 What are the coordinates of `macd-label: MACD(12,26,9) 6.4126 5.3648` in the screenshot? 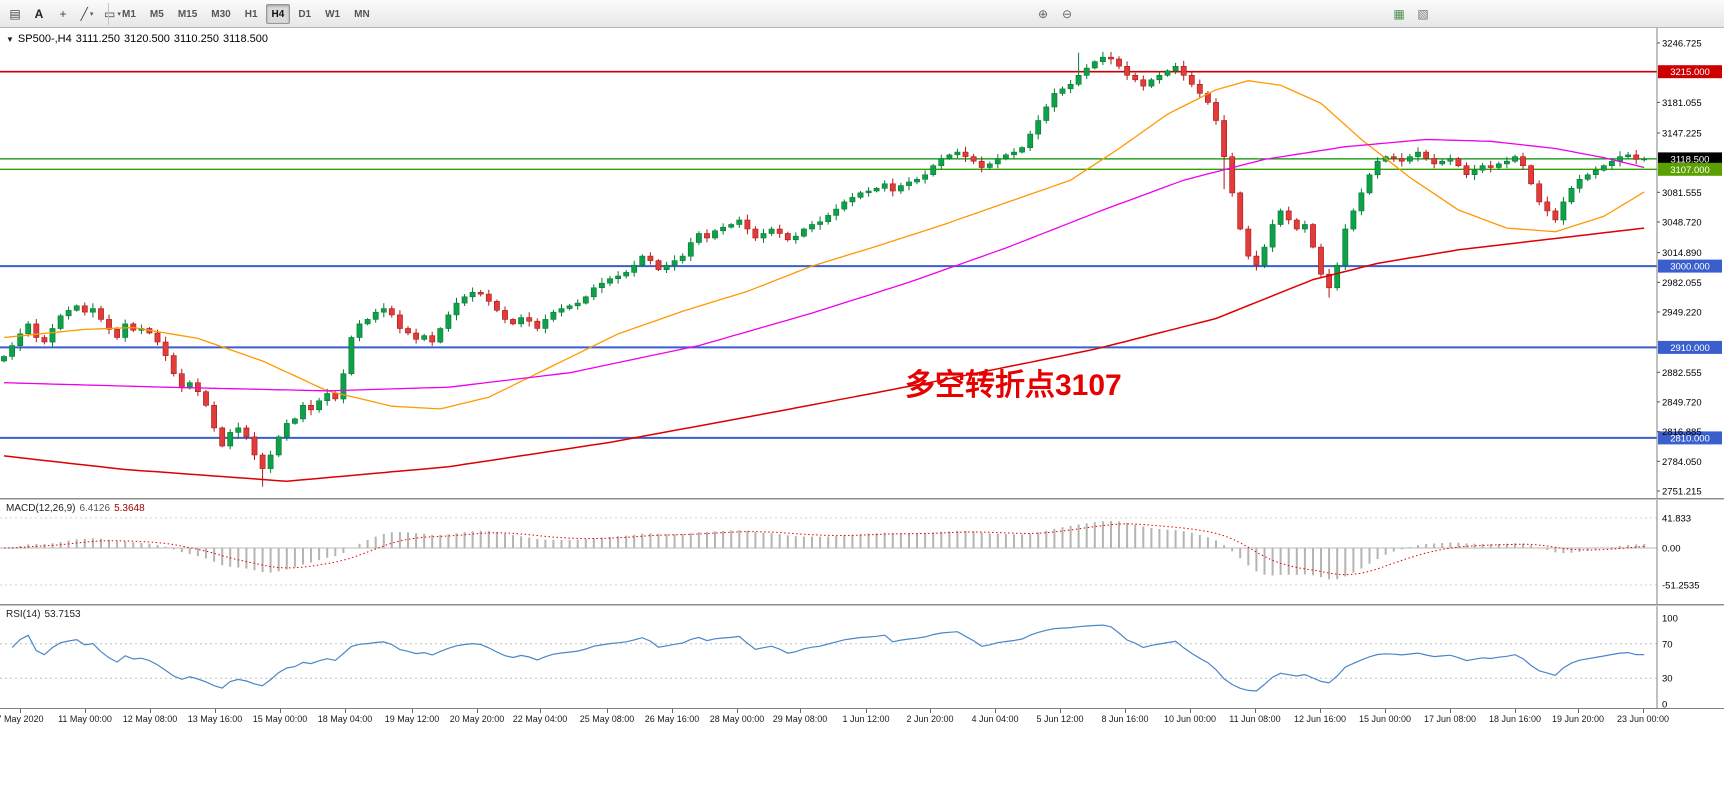 It's located at (75, 508).